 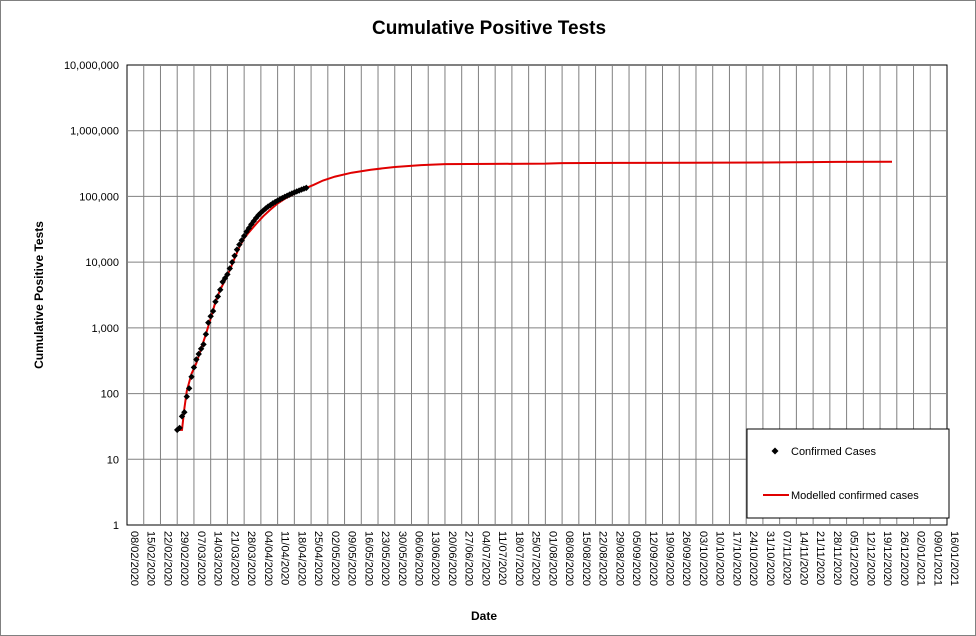 I want to click on chart-title: Cumulative Positive Tests, so click(x=489, y=28).